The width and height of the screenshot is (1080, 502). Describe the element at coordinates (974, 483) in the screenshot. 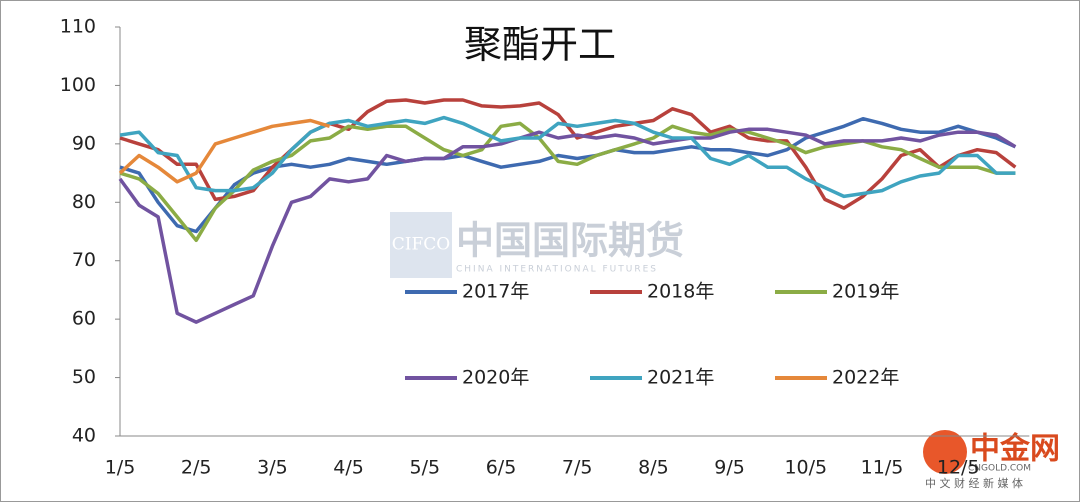

I see `logo-slogan: 中 文 财 经 新 媒 体` at that location.